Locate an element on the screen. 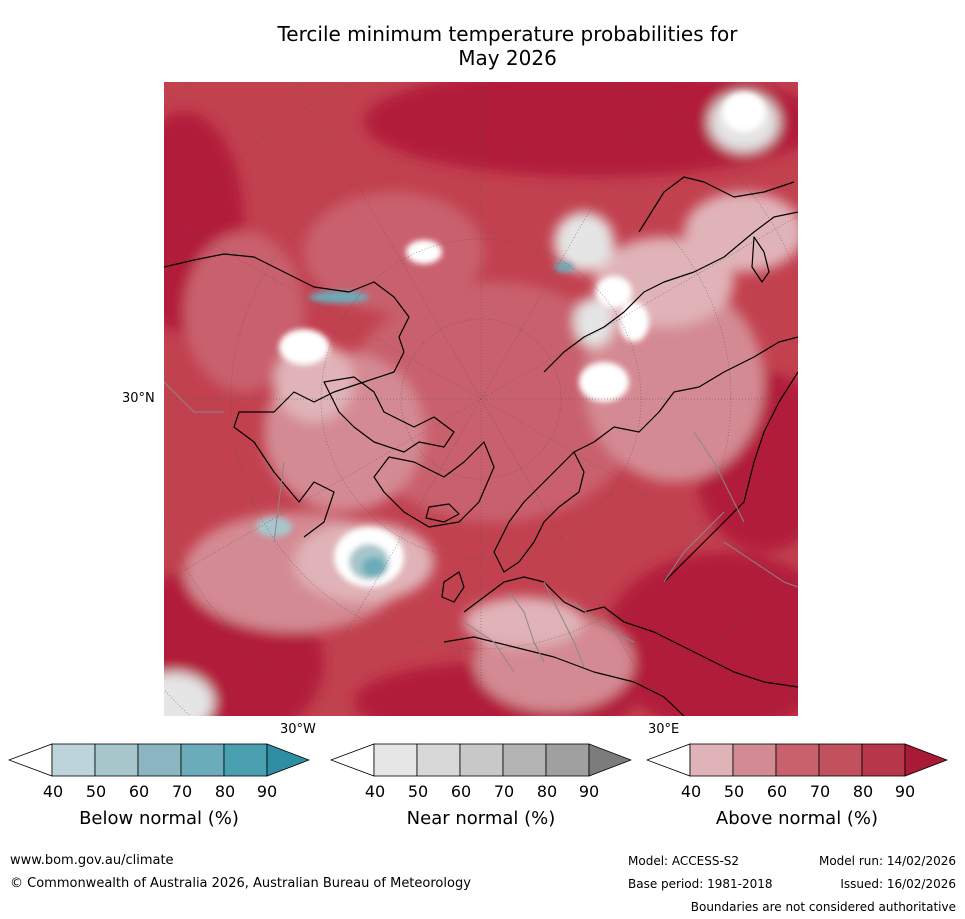  coast-europe is located at coordinates (630, 632).